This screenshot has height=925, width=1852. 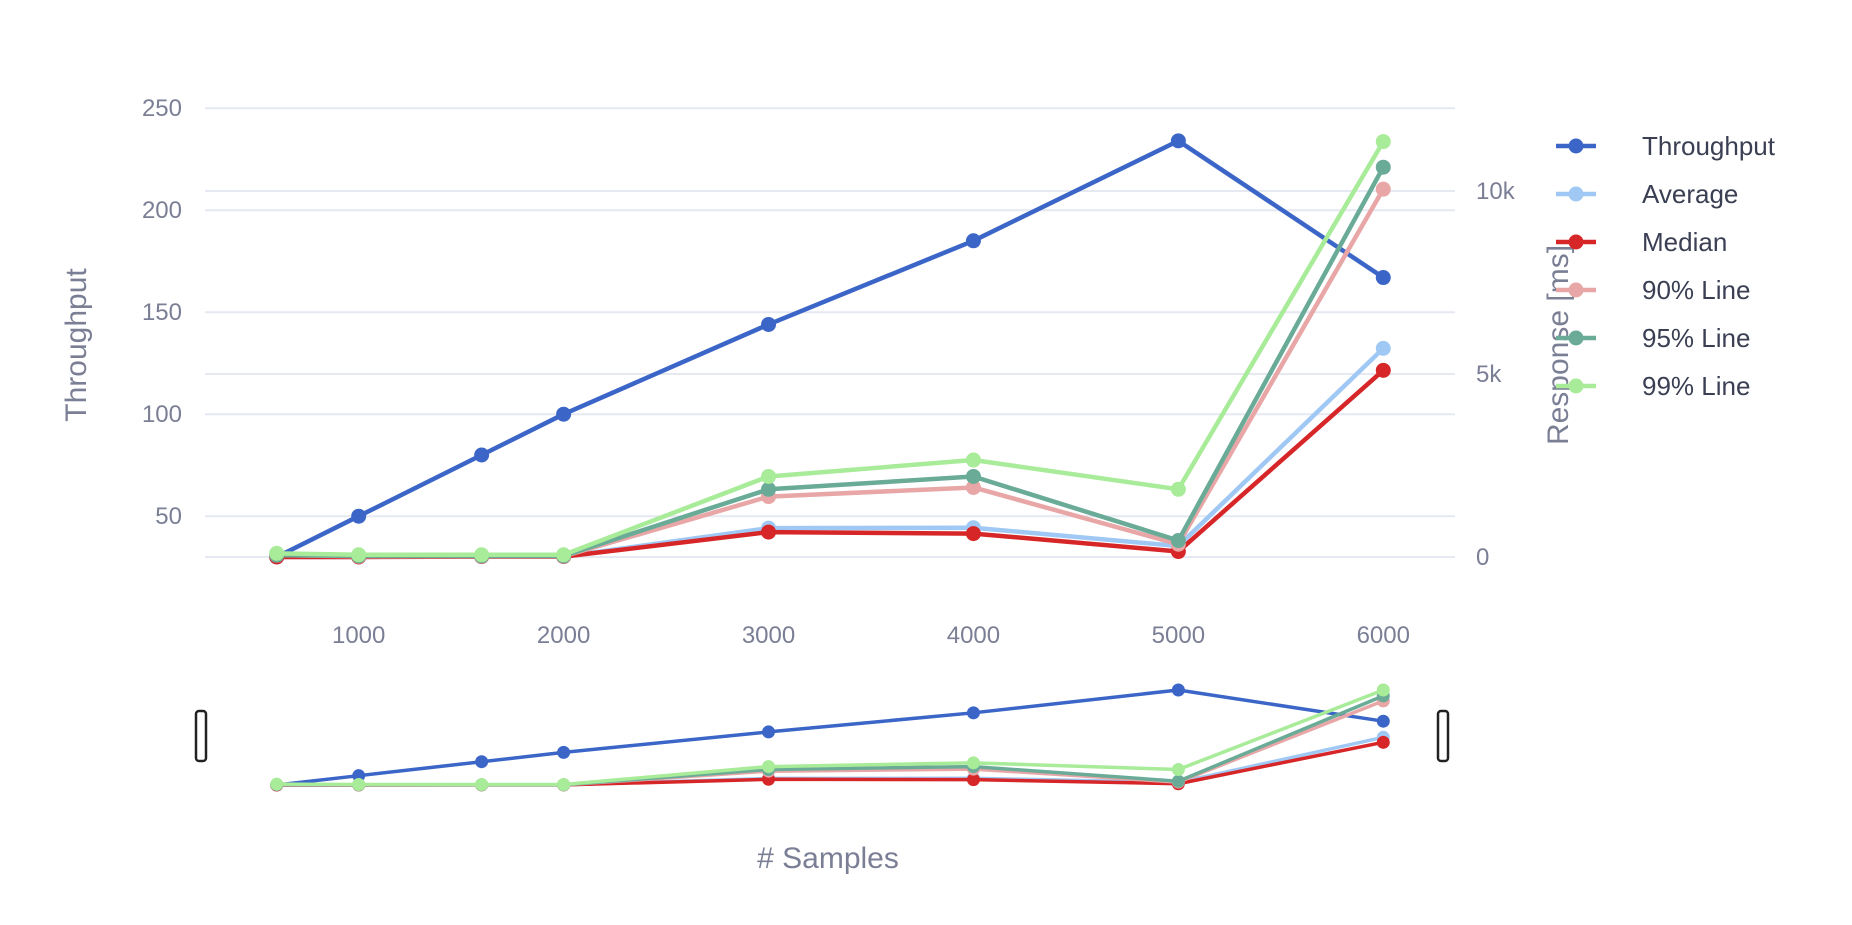 I want to click on series-line-average, so click(x=830, y=453).